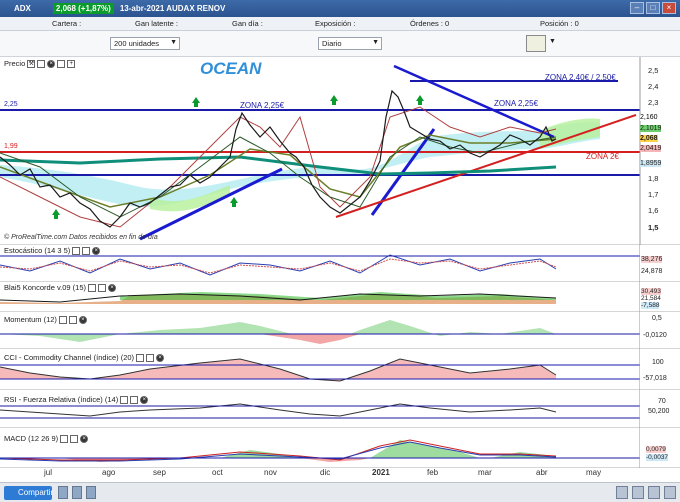 This screenshot has height=502, width=680. I want to click on momentum-title: Momentum (12), so click(30, 319).